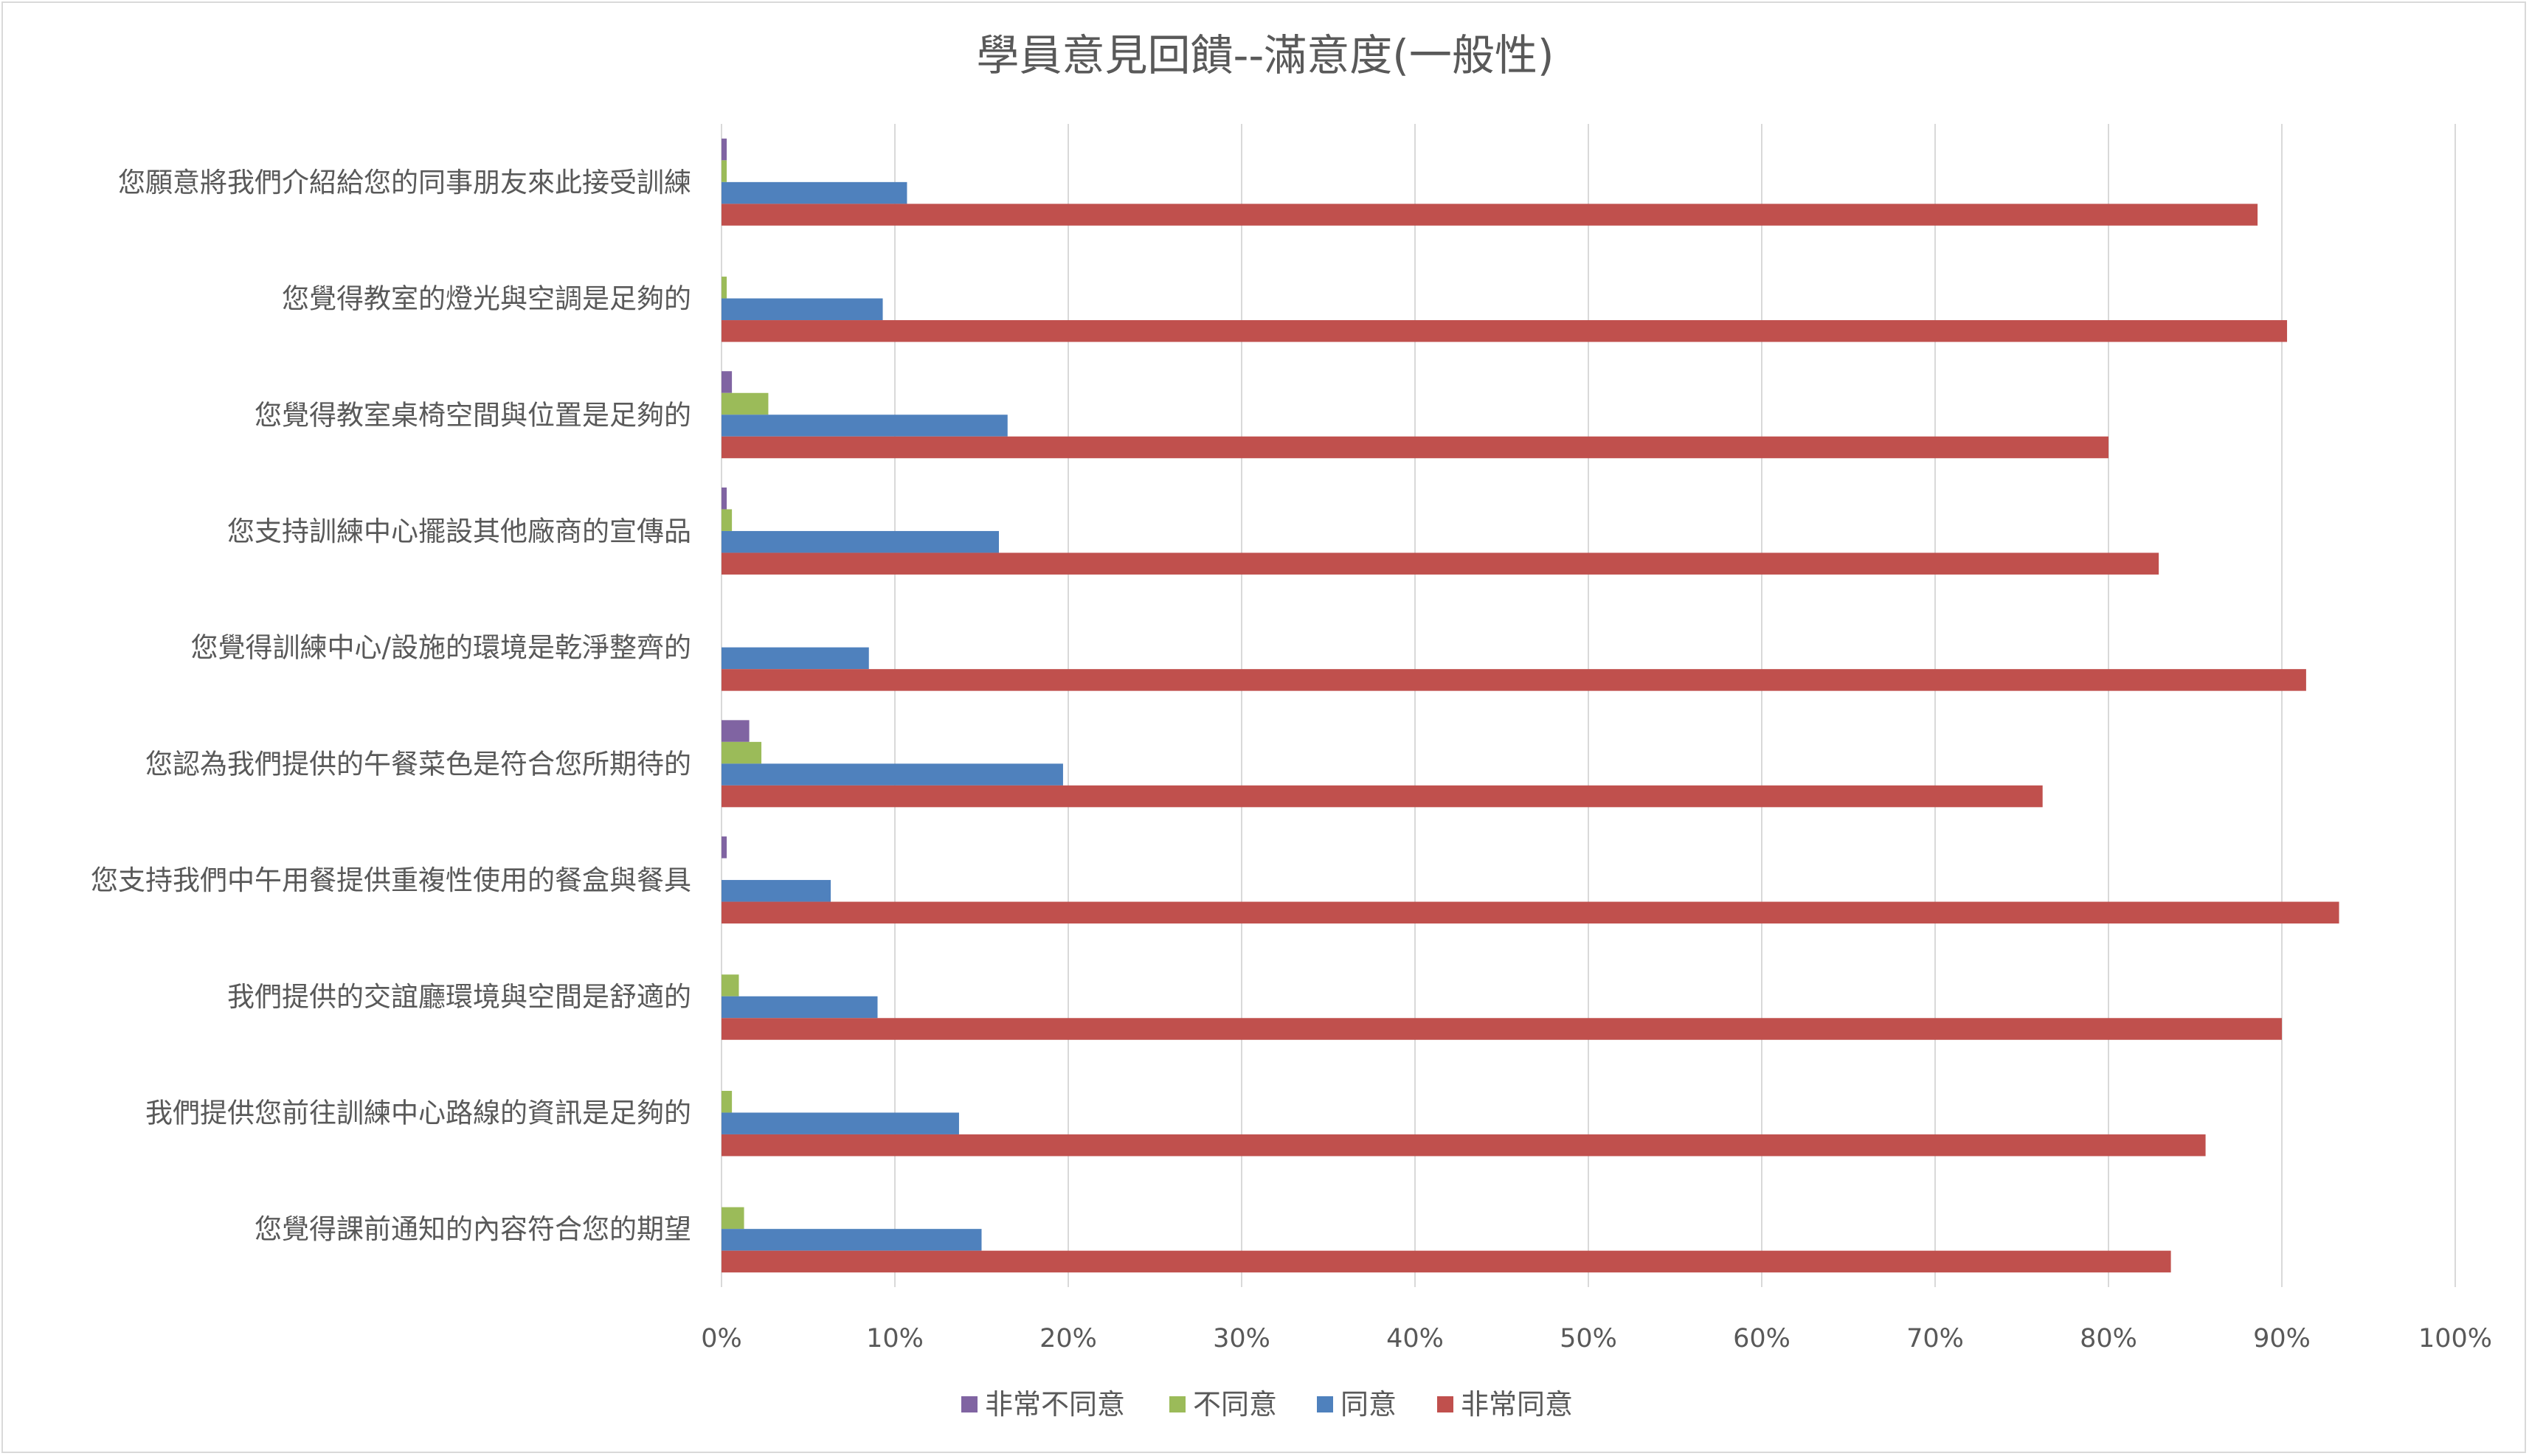 The height and width of the screenshot is (1456, 2529). I want to click on x-tick-label: 100%, so click(2455, 1338).